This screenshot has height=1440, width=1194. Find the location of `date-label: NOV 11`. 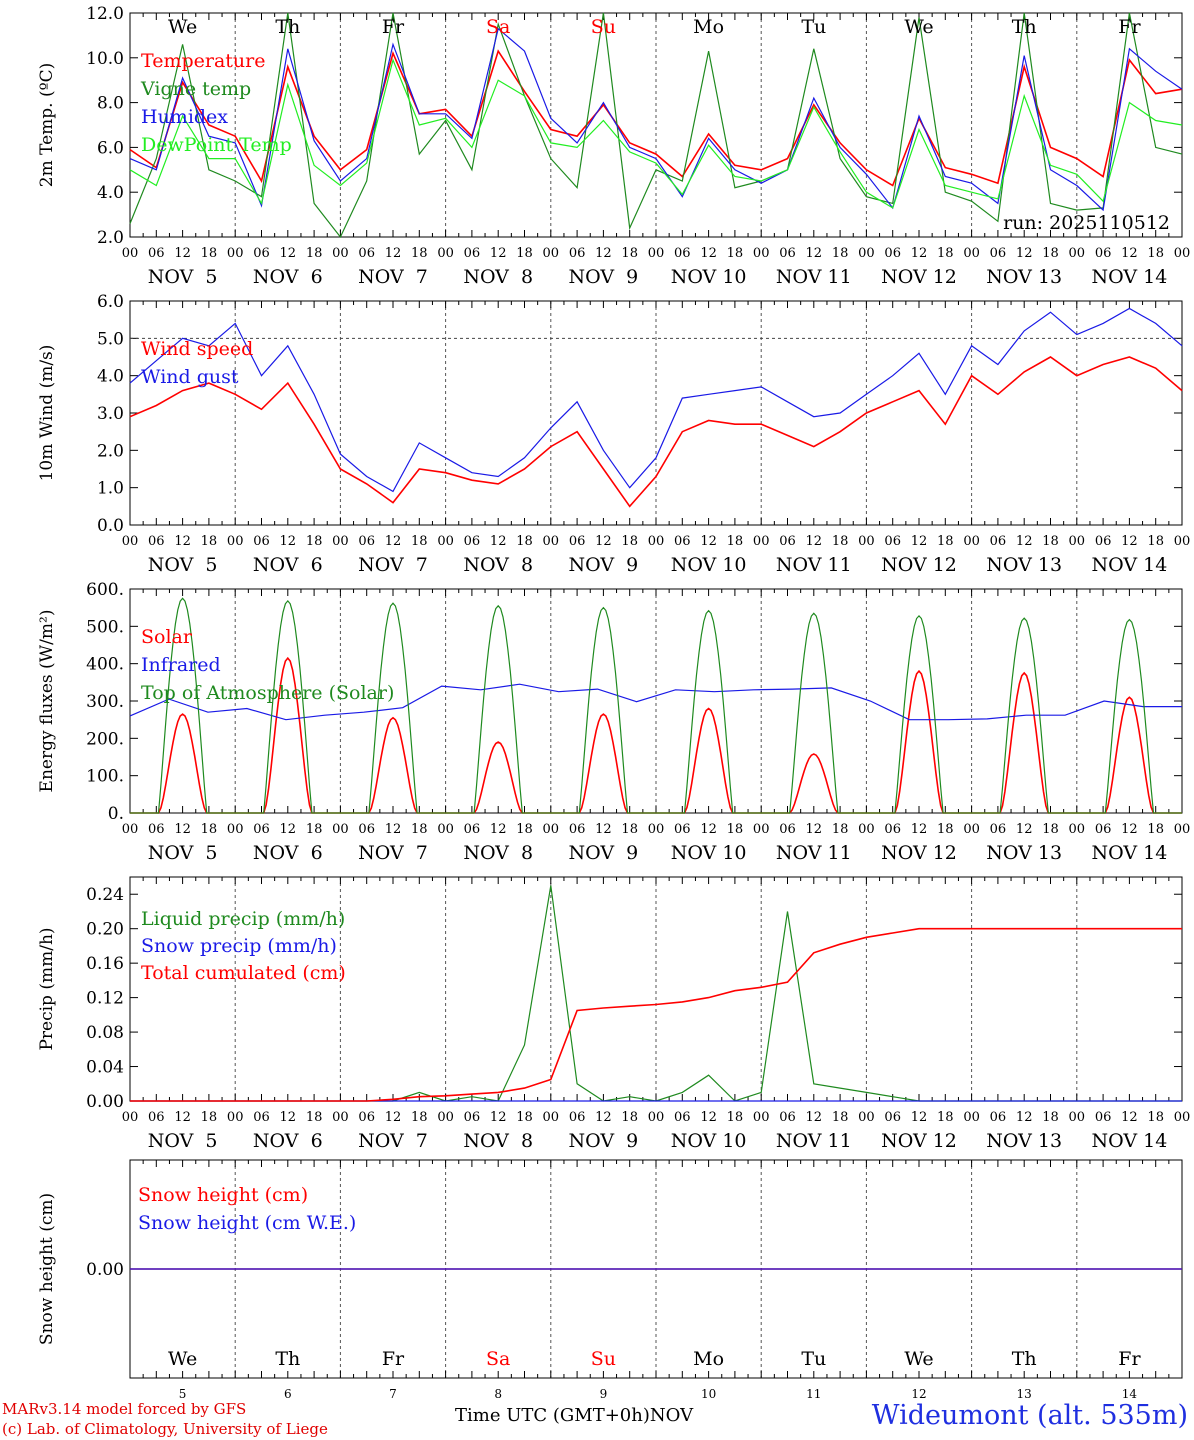

date-label: NOV 11 is located at coordinates (814, 565).